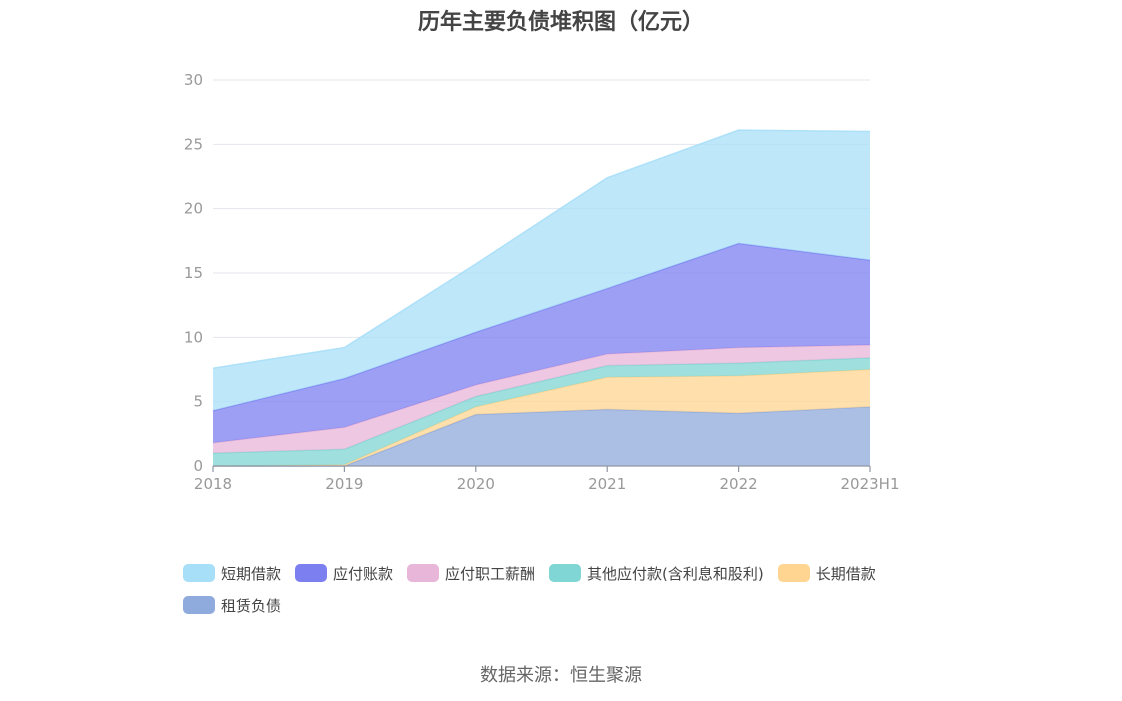 The height and width of the screenshot is (701, 1122). What do you see at coordinates (251, 573) in the screenshot?
I see `legend-label: 短期借款` at bounding box center [251, 573].